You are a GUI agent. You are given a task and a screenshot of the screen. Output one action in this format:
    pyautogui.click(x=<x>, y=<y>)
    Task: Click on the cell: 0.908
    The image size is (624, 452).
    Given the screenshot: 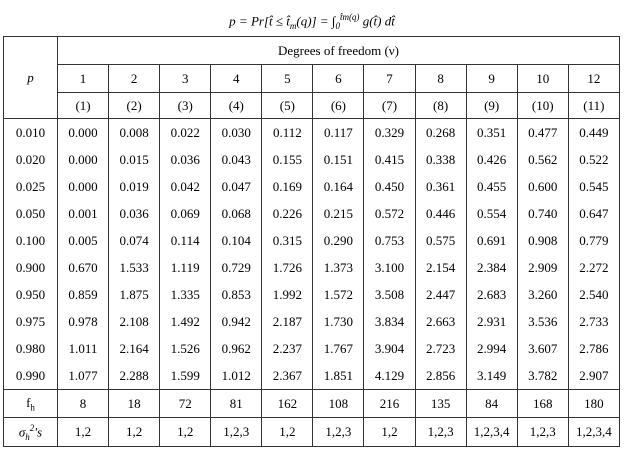 What is the action you would take?
    pyautogui.click(x=542, y=240)
    